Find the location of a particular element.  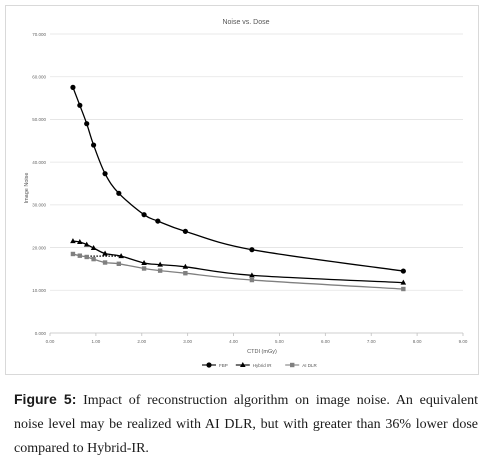

legend: FBP Hybrid IR AI DLR is located at coordinates (259, 365).